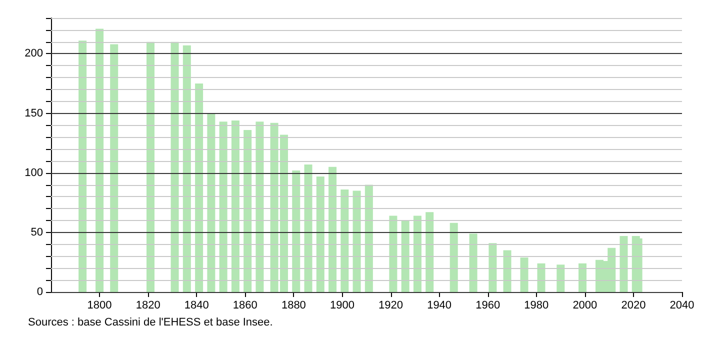 The width and height of the screenshot is (710, 340). Describe the element at coordinates (196, 306) in the screenshot. I see `x-tick-label: 1840` at that location.